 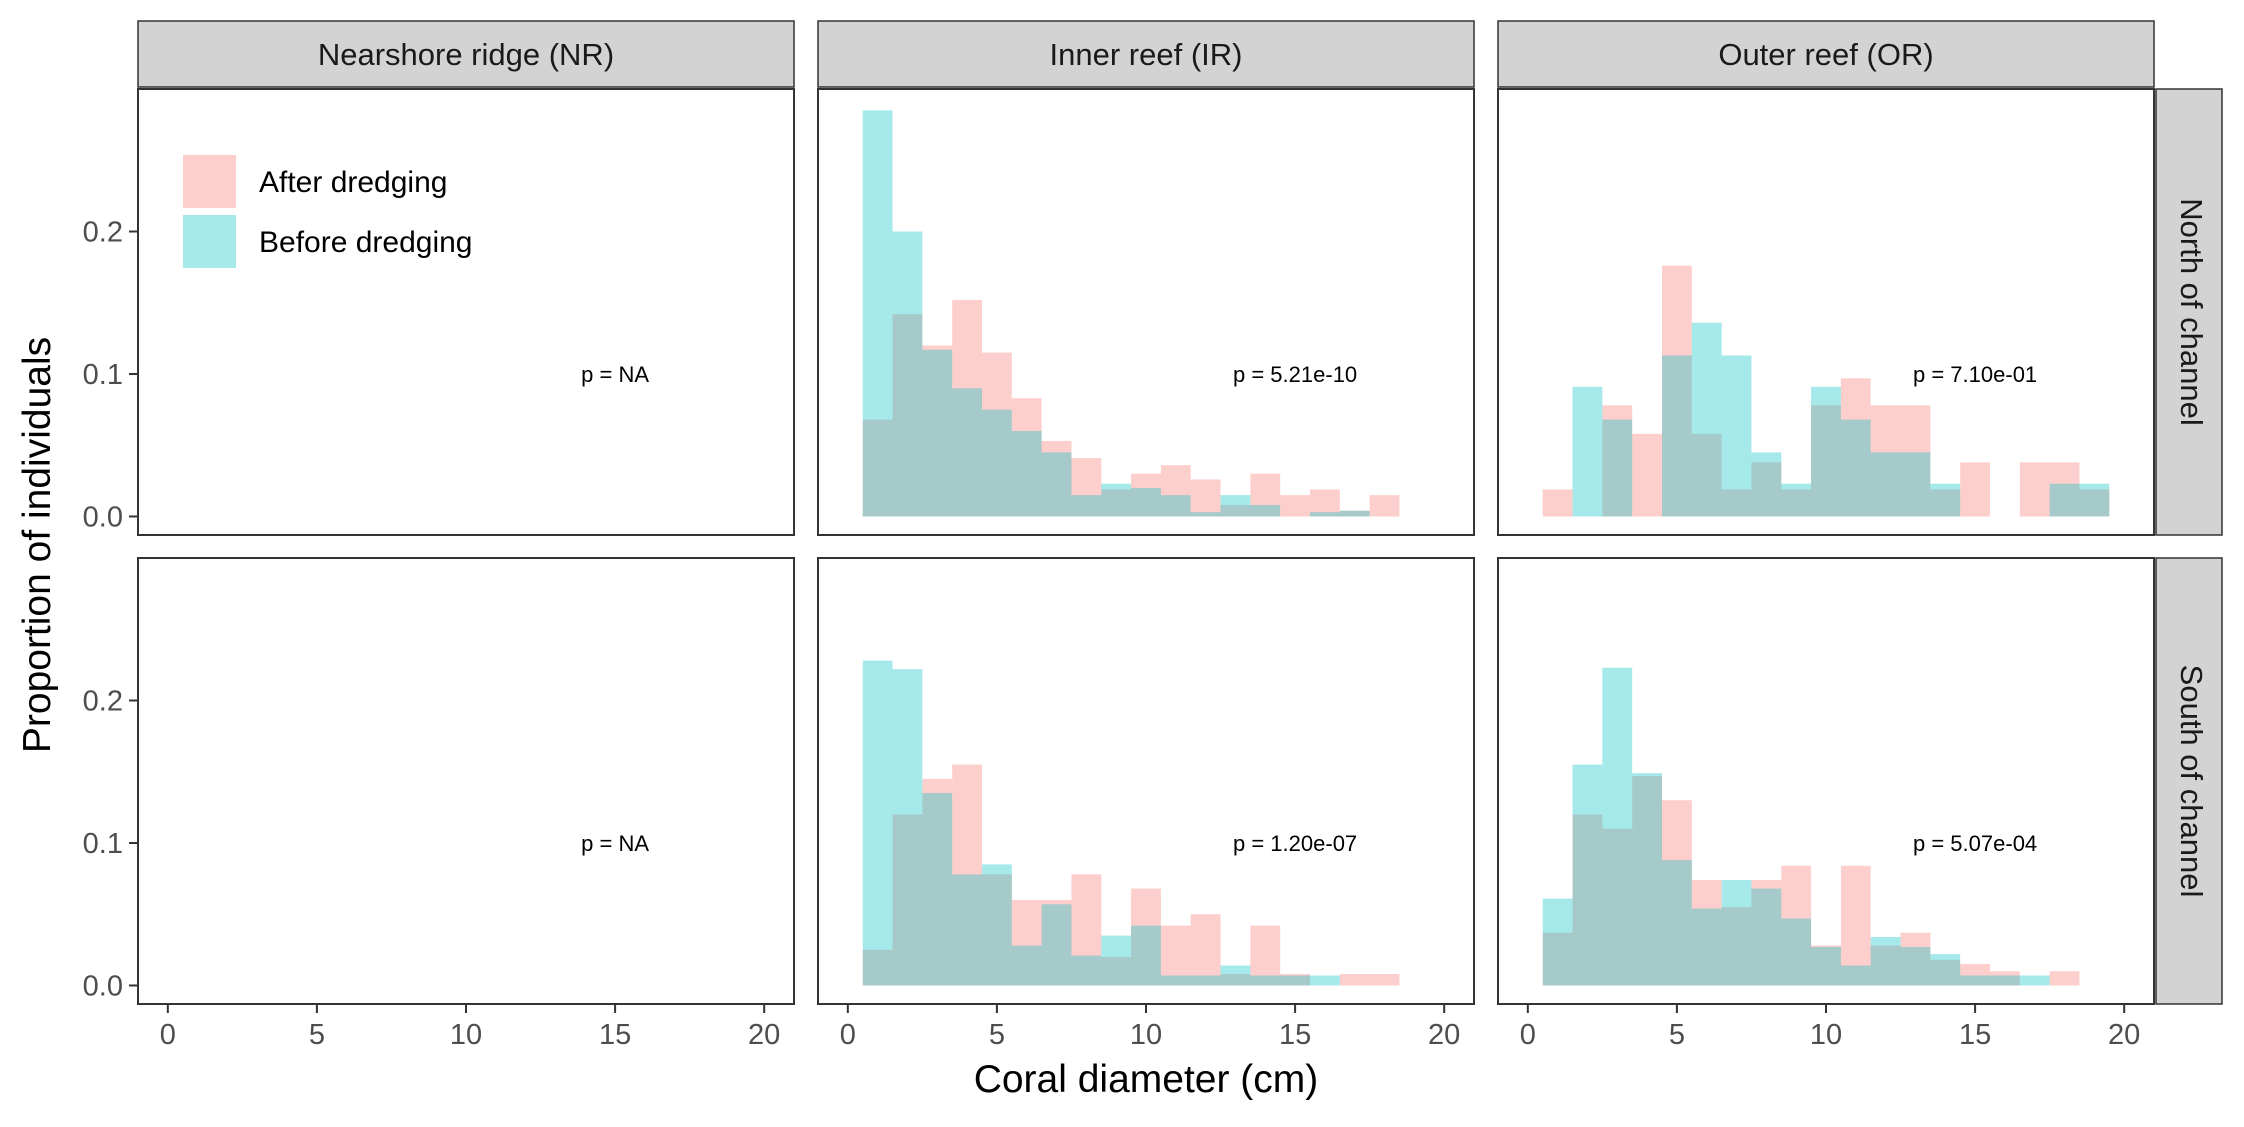 I want to click on facet-panel: p = 7.10e-01, so click(x=1826, y=312).